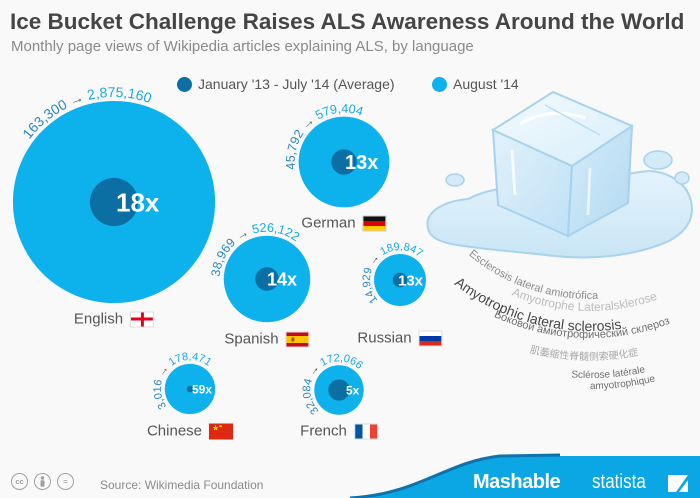  I want to click on legend-label: January '13 - July '14 (Average), so click(296, 84).